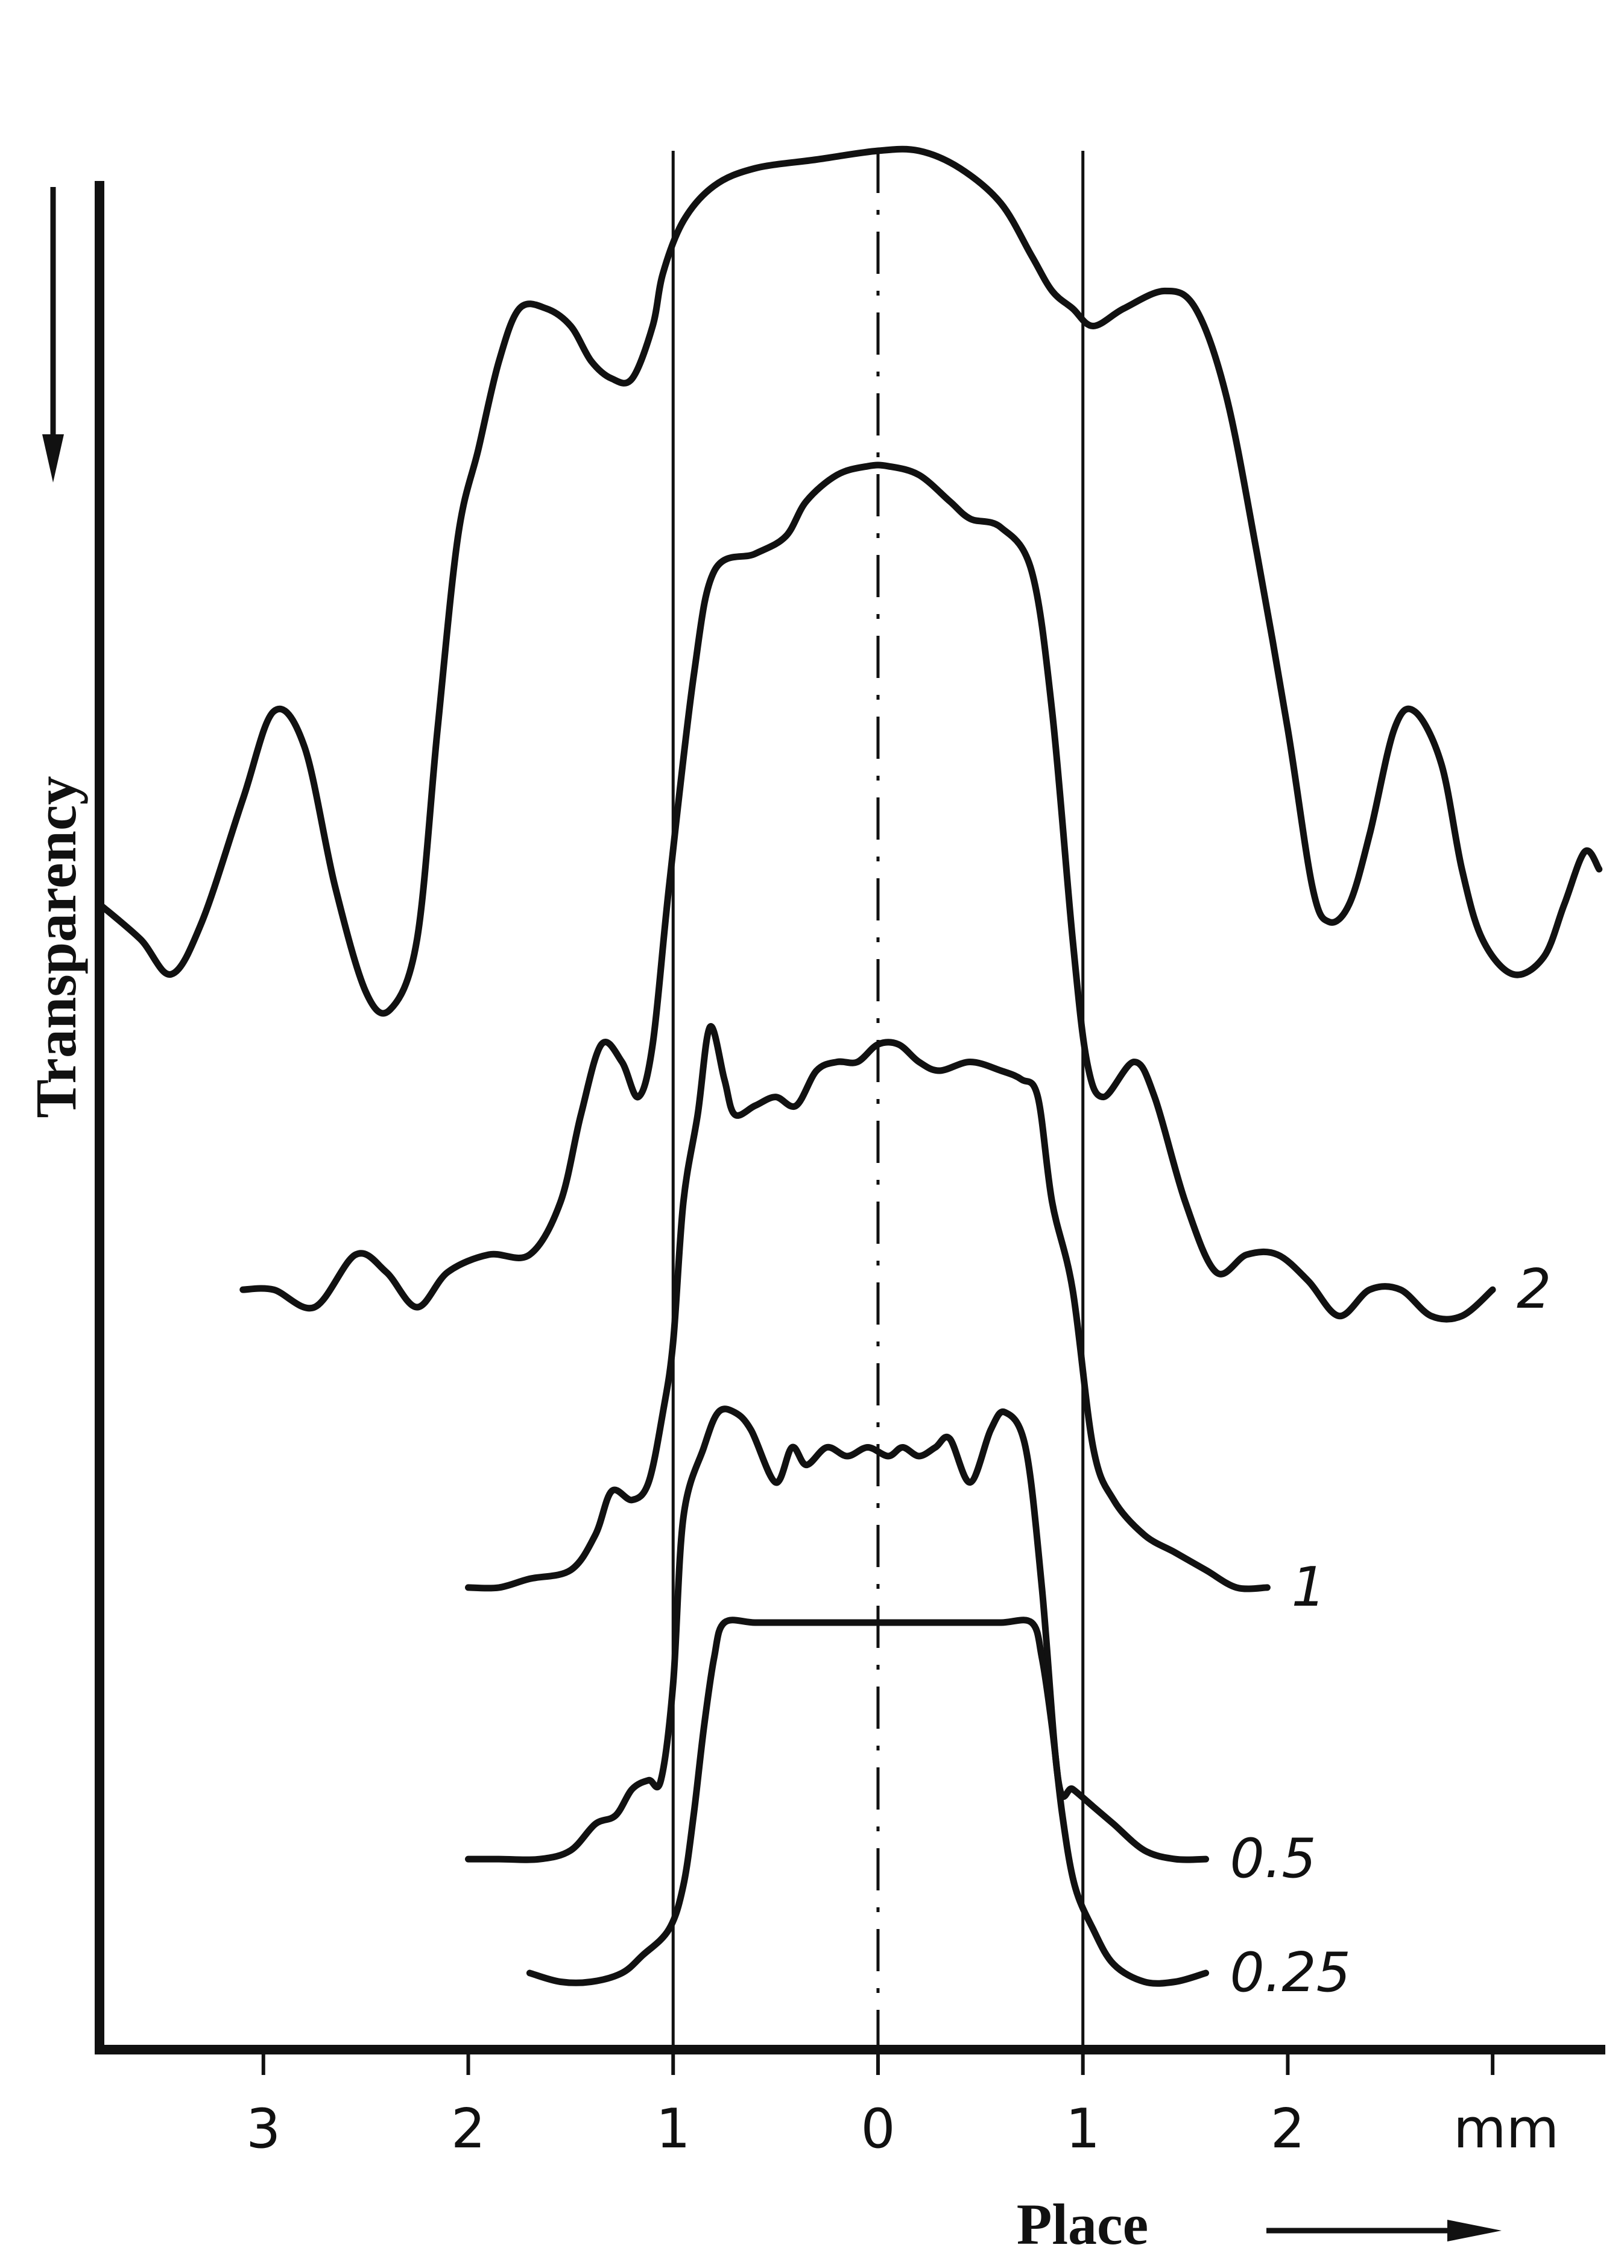 The image size is (1624, 2268). Describe the element at coordinates (1474, 2230) in the screenshot. I see `x-axis-arrow-head` at that location.